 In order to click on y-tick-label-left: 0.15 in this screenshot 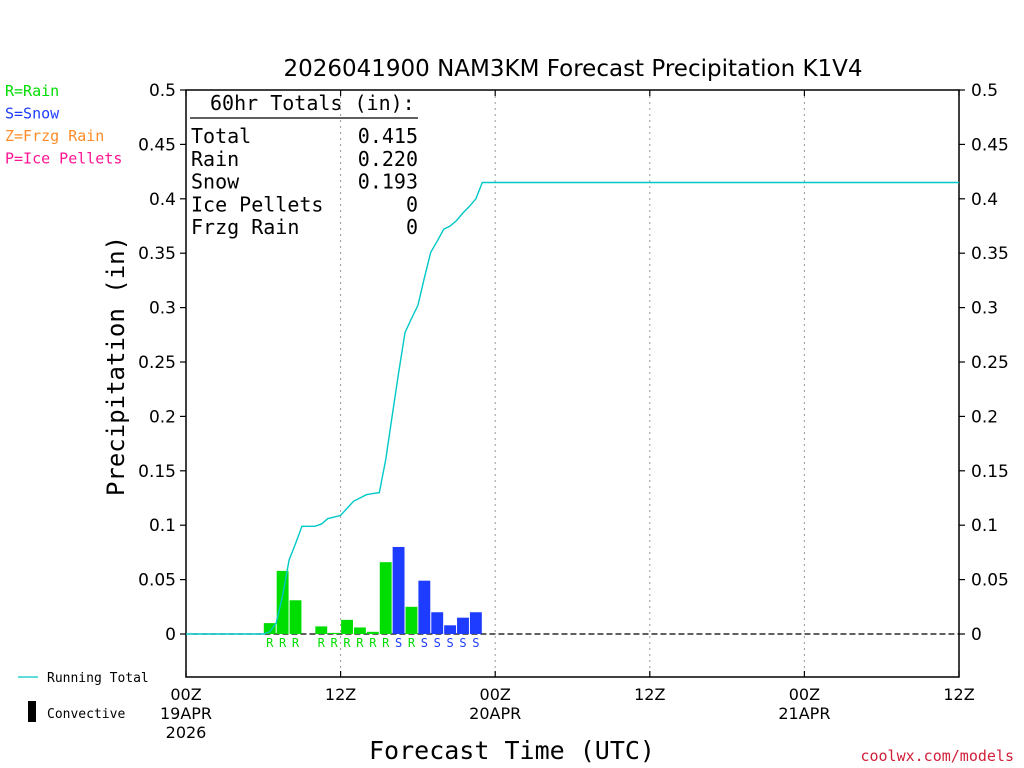, I will do `click(157, 472)`.